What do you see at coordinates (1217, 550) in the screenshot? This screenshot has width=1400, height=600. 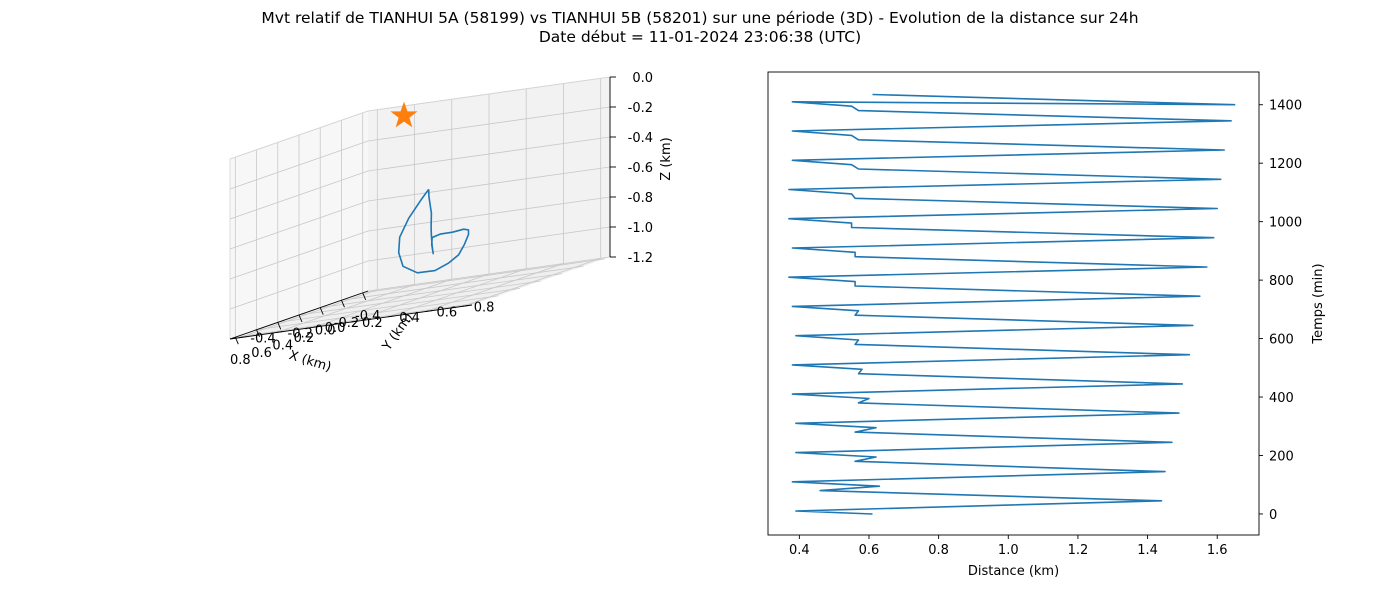 I see `x-tick-label: 1.6` at bounding box center [1217, 550].